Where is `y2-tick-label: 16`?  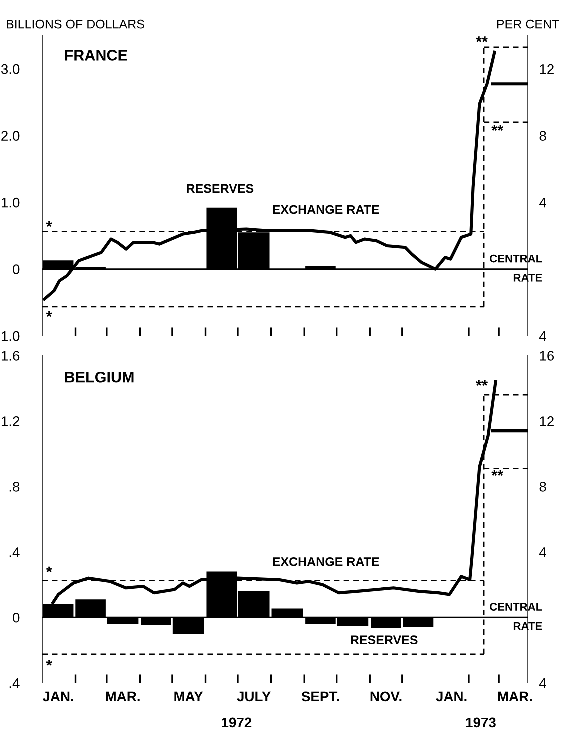 y2-tick-label: 16 is located at coordinates (547, 356).